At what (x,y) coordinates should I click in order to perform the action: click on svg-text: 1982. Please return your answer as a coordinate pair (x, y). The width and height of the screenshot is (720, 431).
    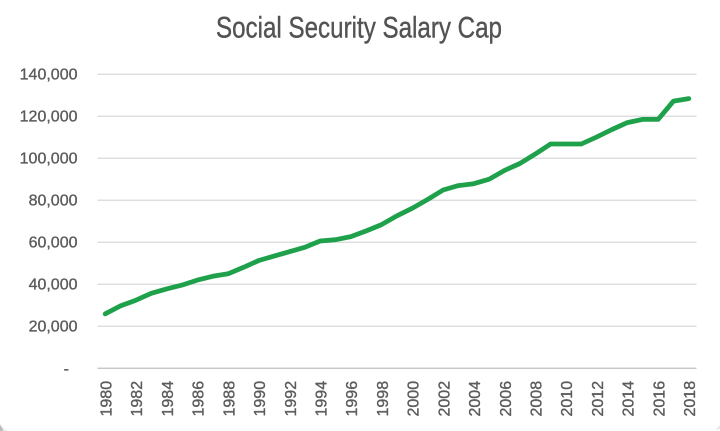
    Looking at the image, I should click on (137, 399).